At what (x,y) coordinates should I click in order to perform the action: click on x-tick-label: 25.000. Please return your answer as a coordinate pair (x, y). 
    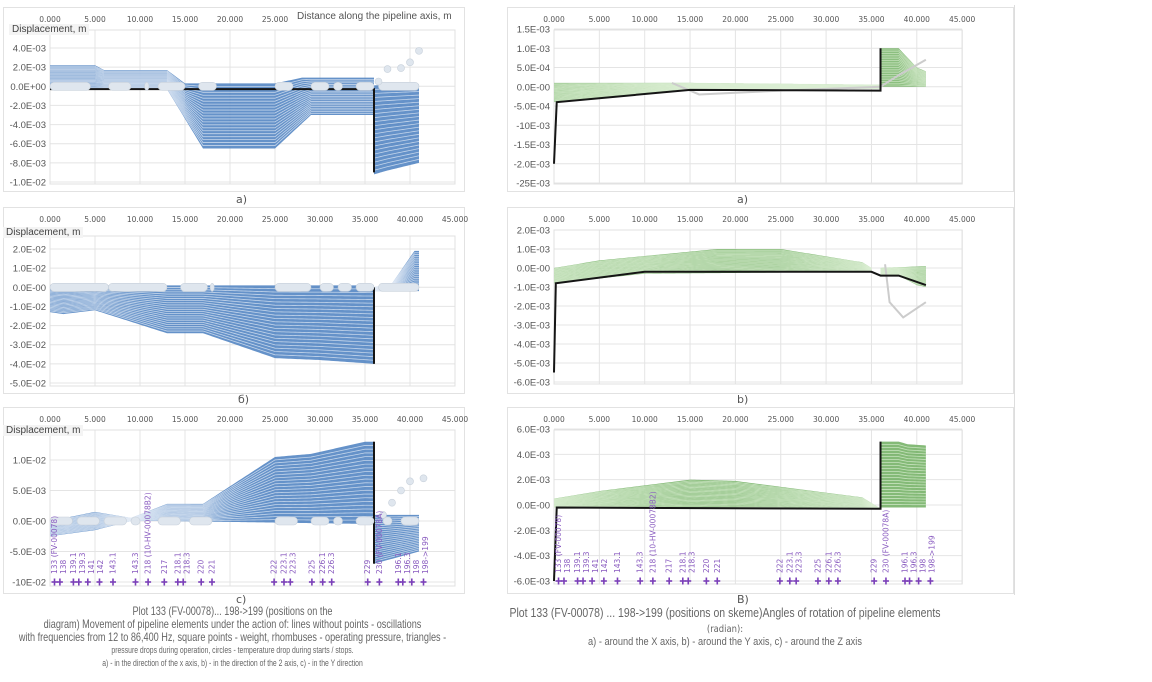
    Looking at the image, I should click on (275, 219).